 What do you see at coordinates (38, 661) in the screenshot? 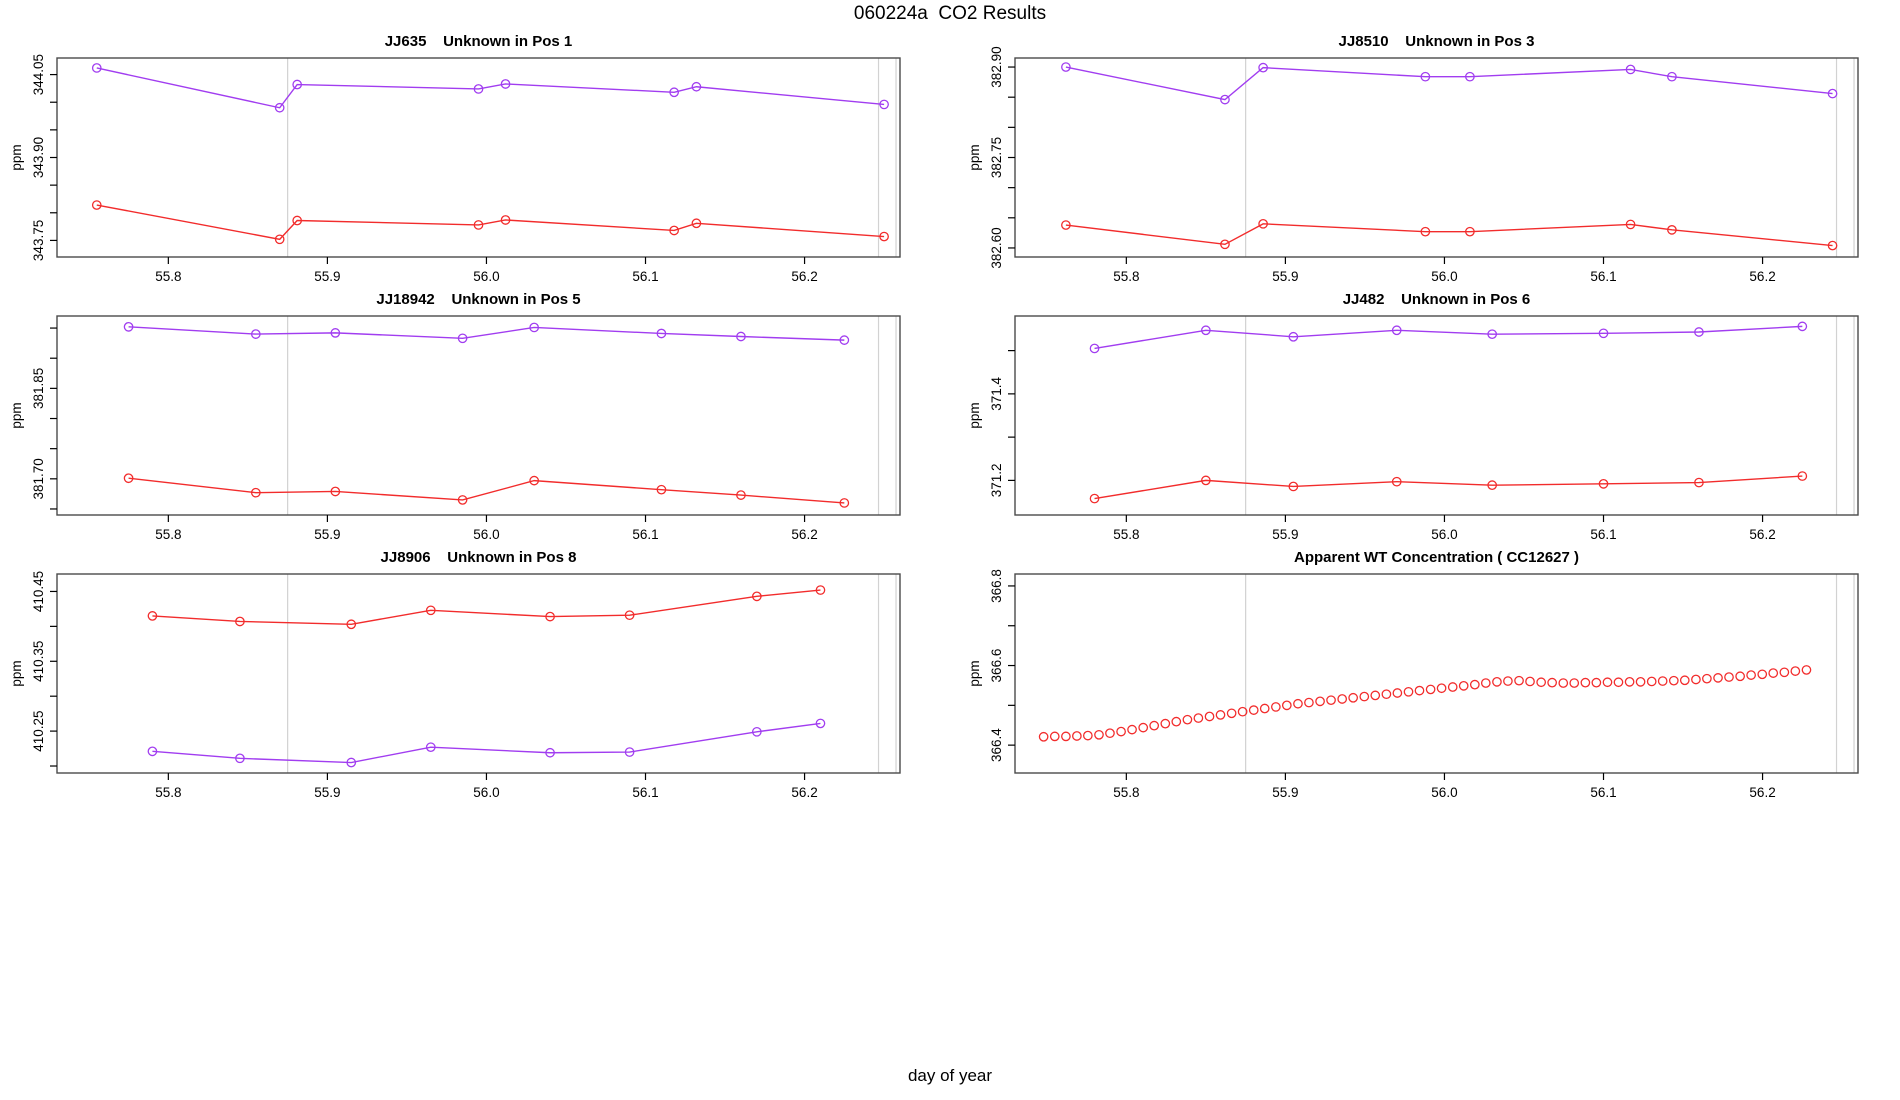
I see `y-tick-label: 410.35` at bounding box center [38, 661].